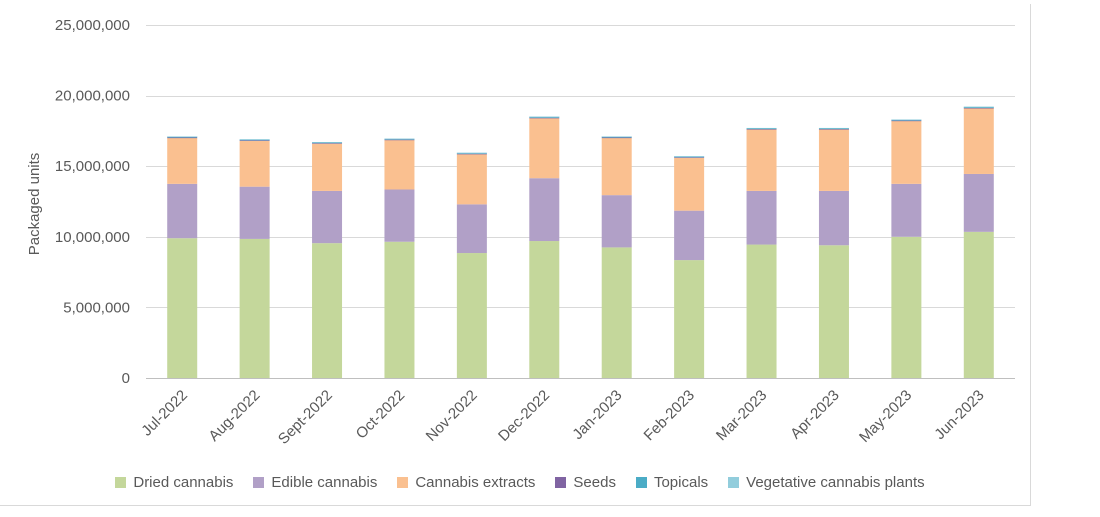 This screenshot has width=1100, height=517. I want to click on x-tick-label: Mar-2023, so click(741, 415).